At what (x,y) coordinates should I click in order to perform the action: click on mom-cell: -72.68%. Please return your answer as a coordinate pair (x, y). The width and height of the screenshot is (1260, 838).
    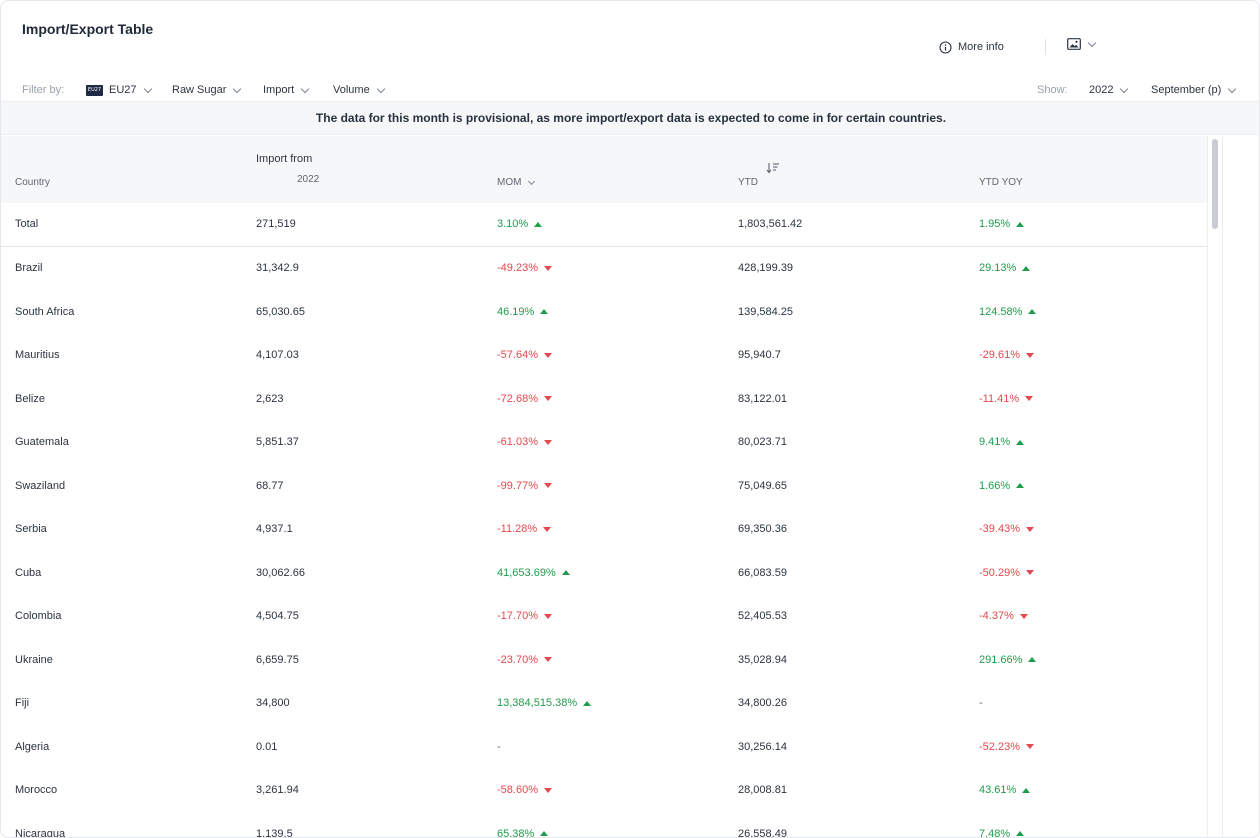
    Looking at the image, I should click on (524, 399).